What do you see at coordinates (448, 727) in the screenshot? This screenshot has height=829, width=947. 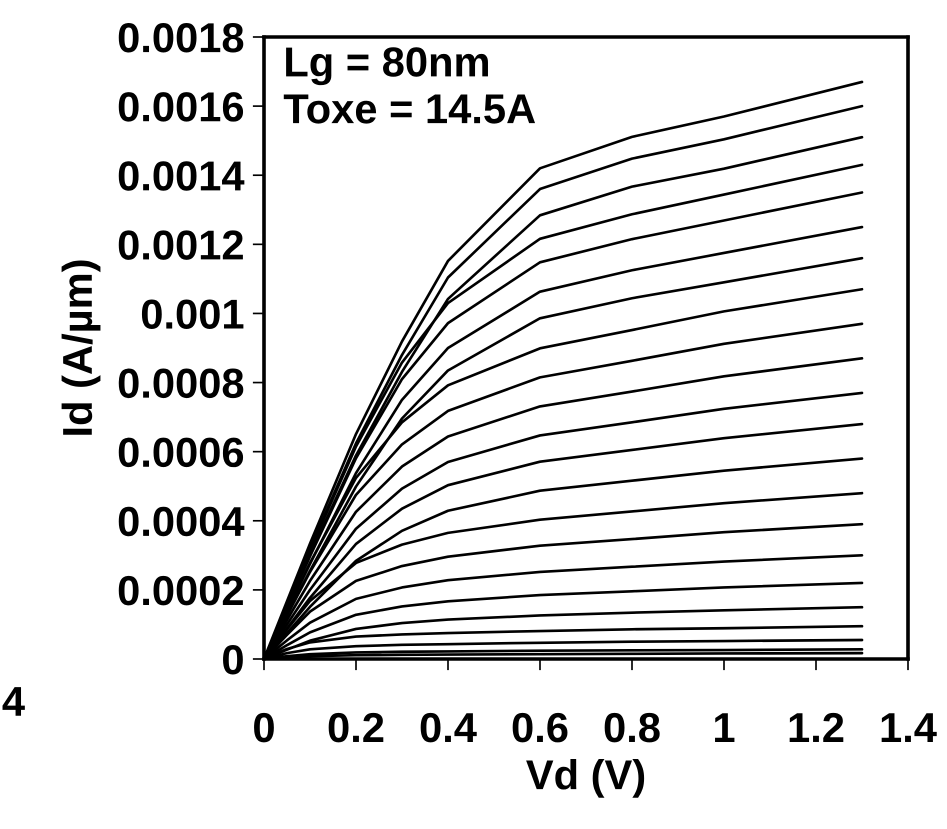 I see `x-tick-label: 0.4` at bounding box center [448, 727].